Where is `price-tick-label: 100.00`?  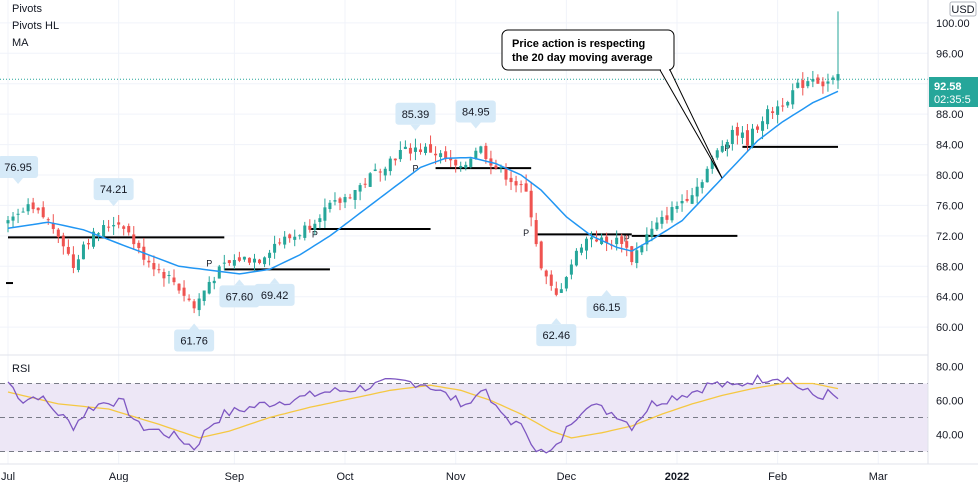 price-tick-label: 100.00 is located at coordinates (953, 24).